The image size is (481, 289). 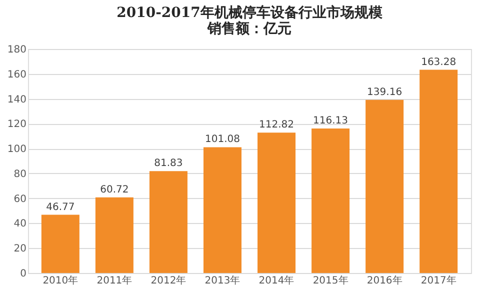 I want to click on data-label: 139.16, so click(x=384, y=92).